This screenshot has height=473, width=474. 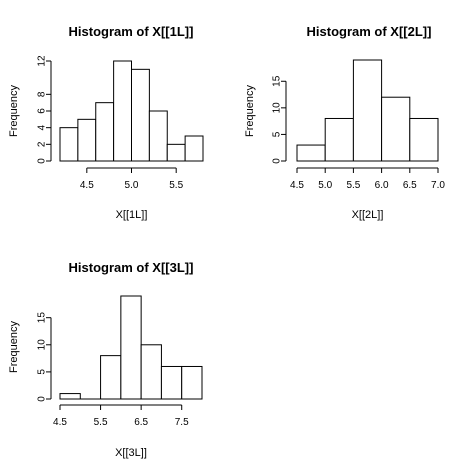 What do you see at coordinates (382, 185) in the screenshot?
I see `x-tick-label: 6.0` at bounding box center [382, 185].